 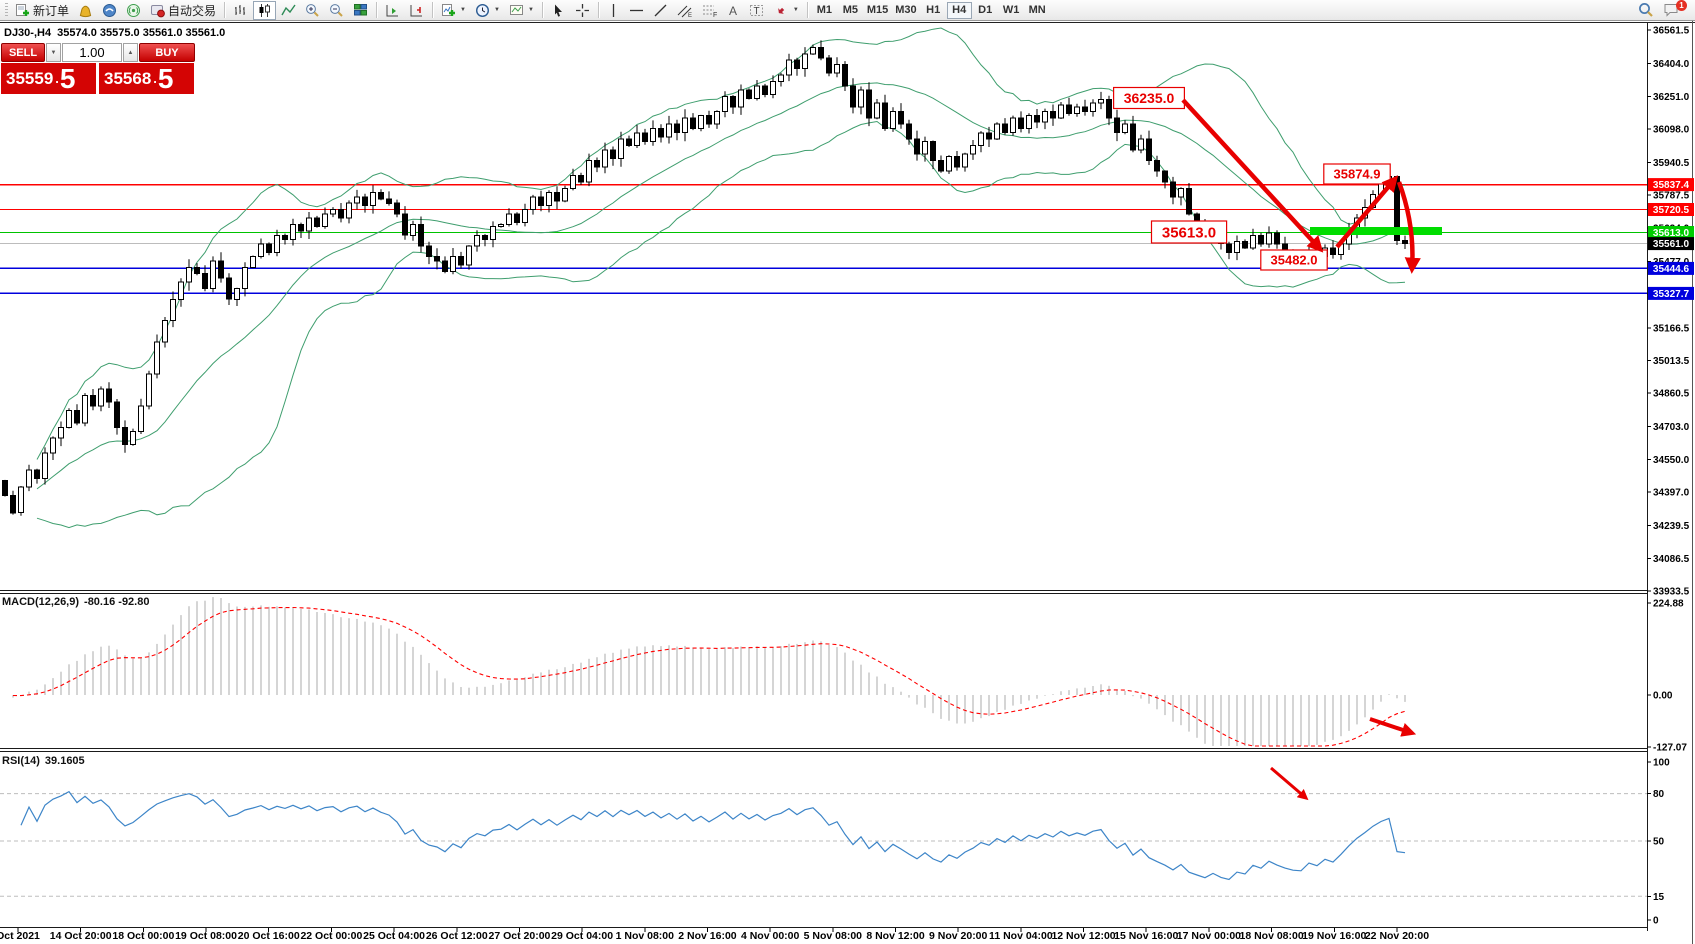 I want to click on timeframe-H1-button: H1, so click(x=933, y=10).